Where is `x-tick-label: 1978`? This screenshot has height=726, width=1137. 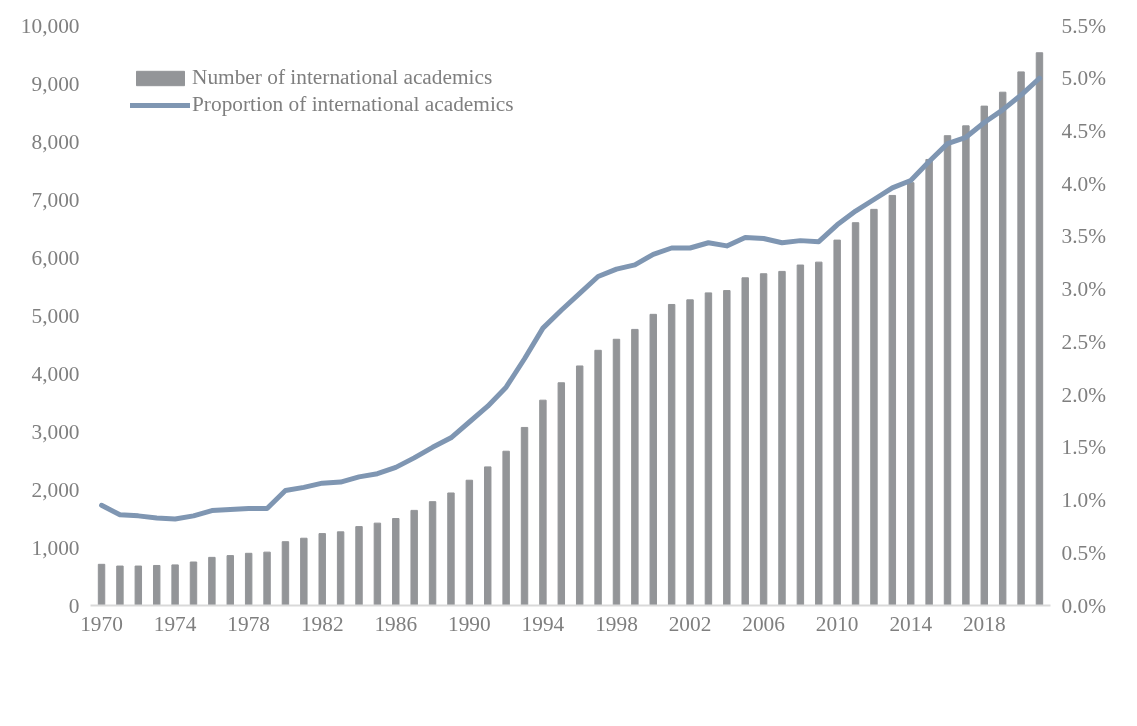
x-tick-label: 1978 is located at coordinates (248, 623).